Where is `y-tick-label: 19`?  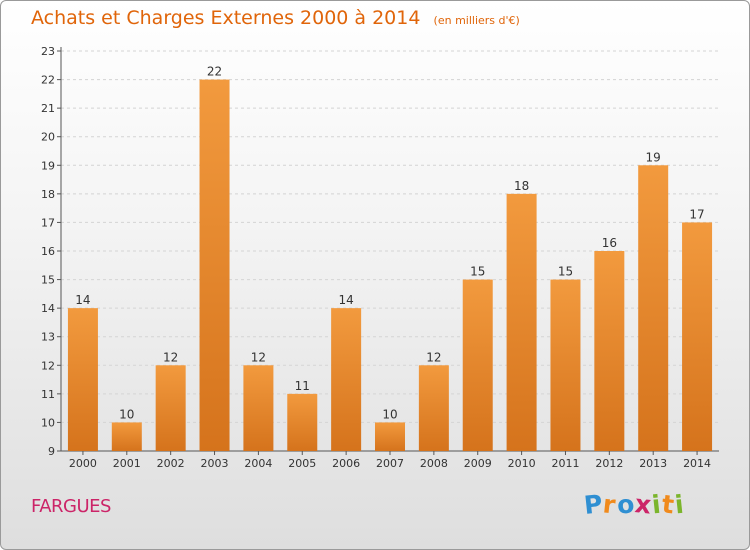
y-tick-label: 19 is located at coordinates (48, 165).